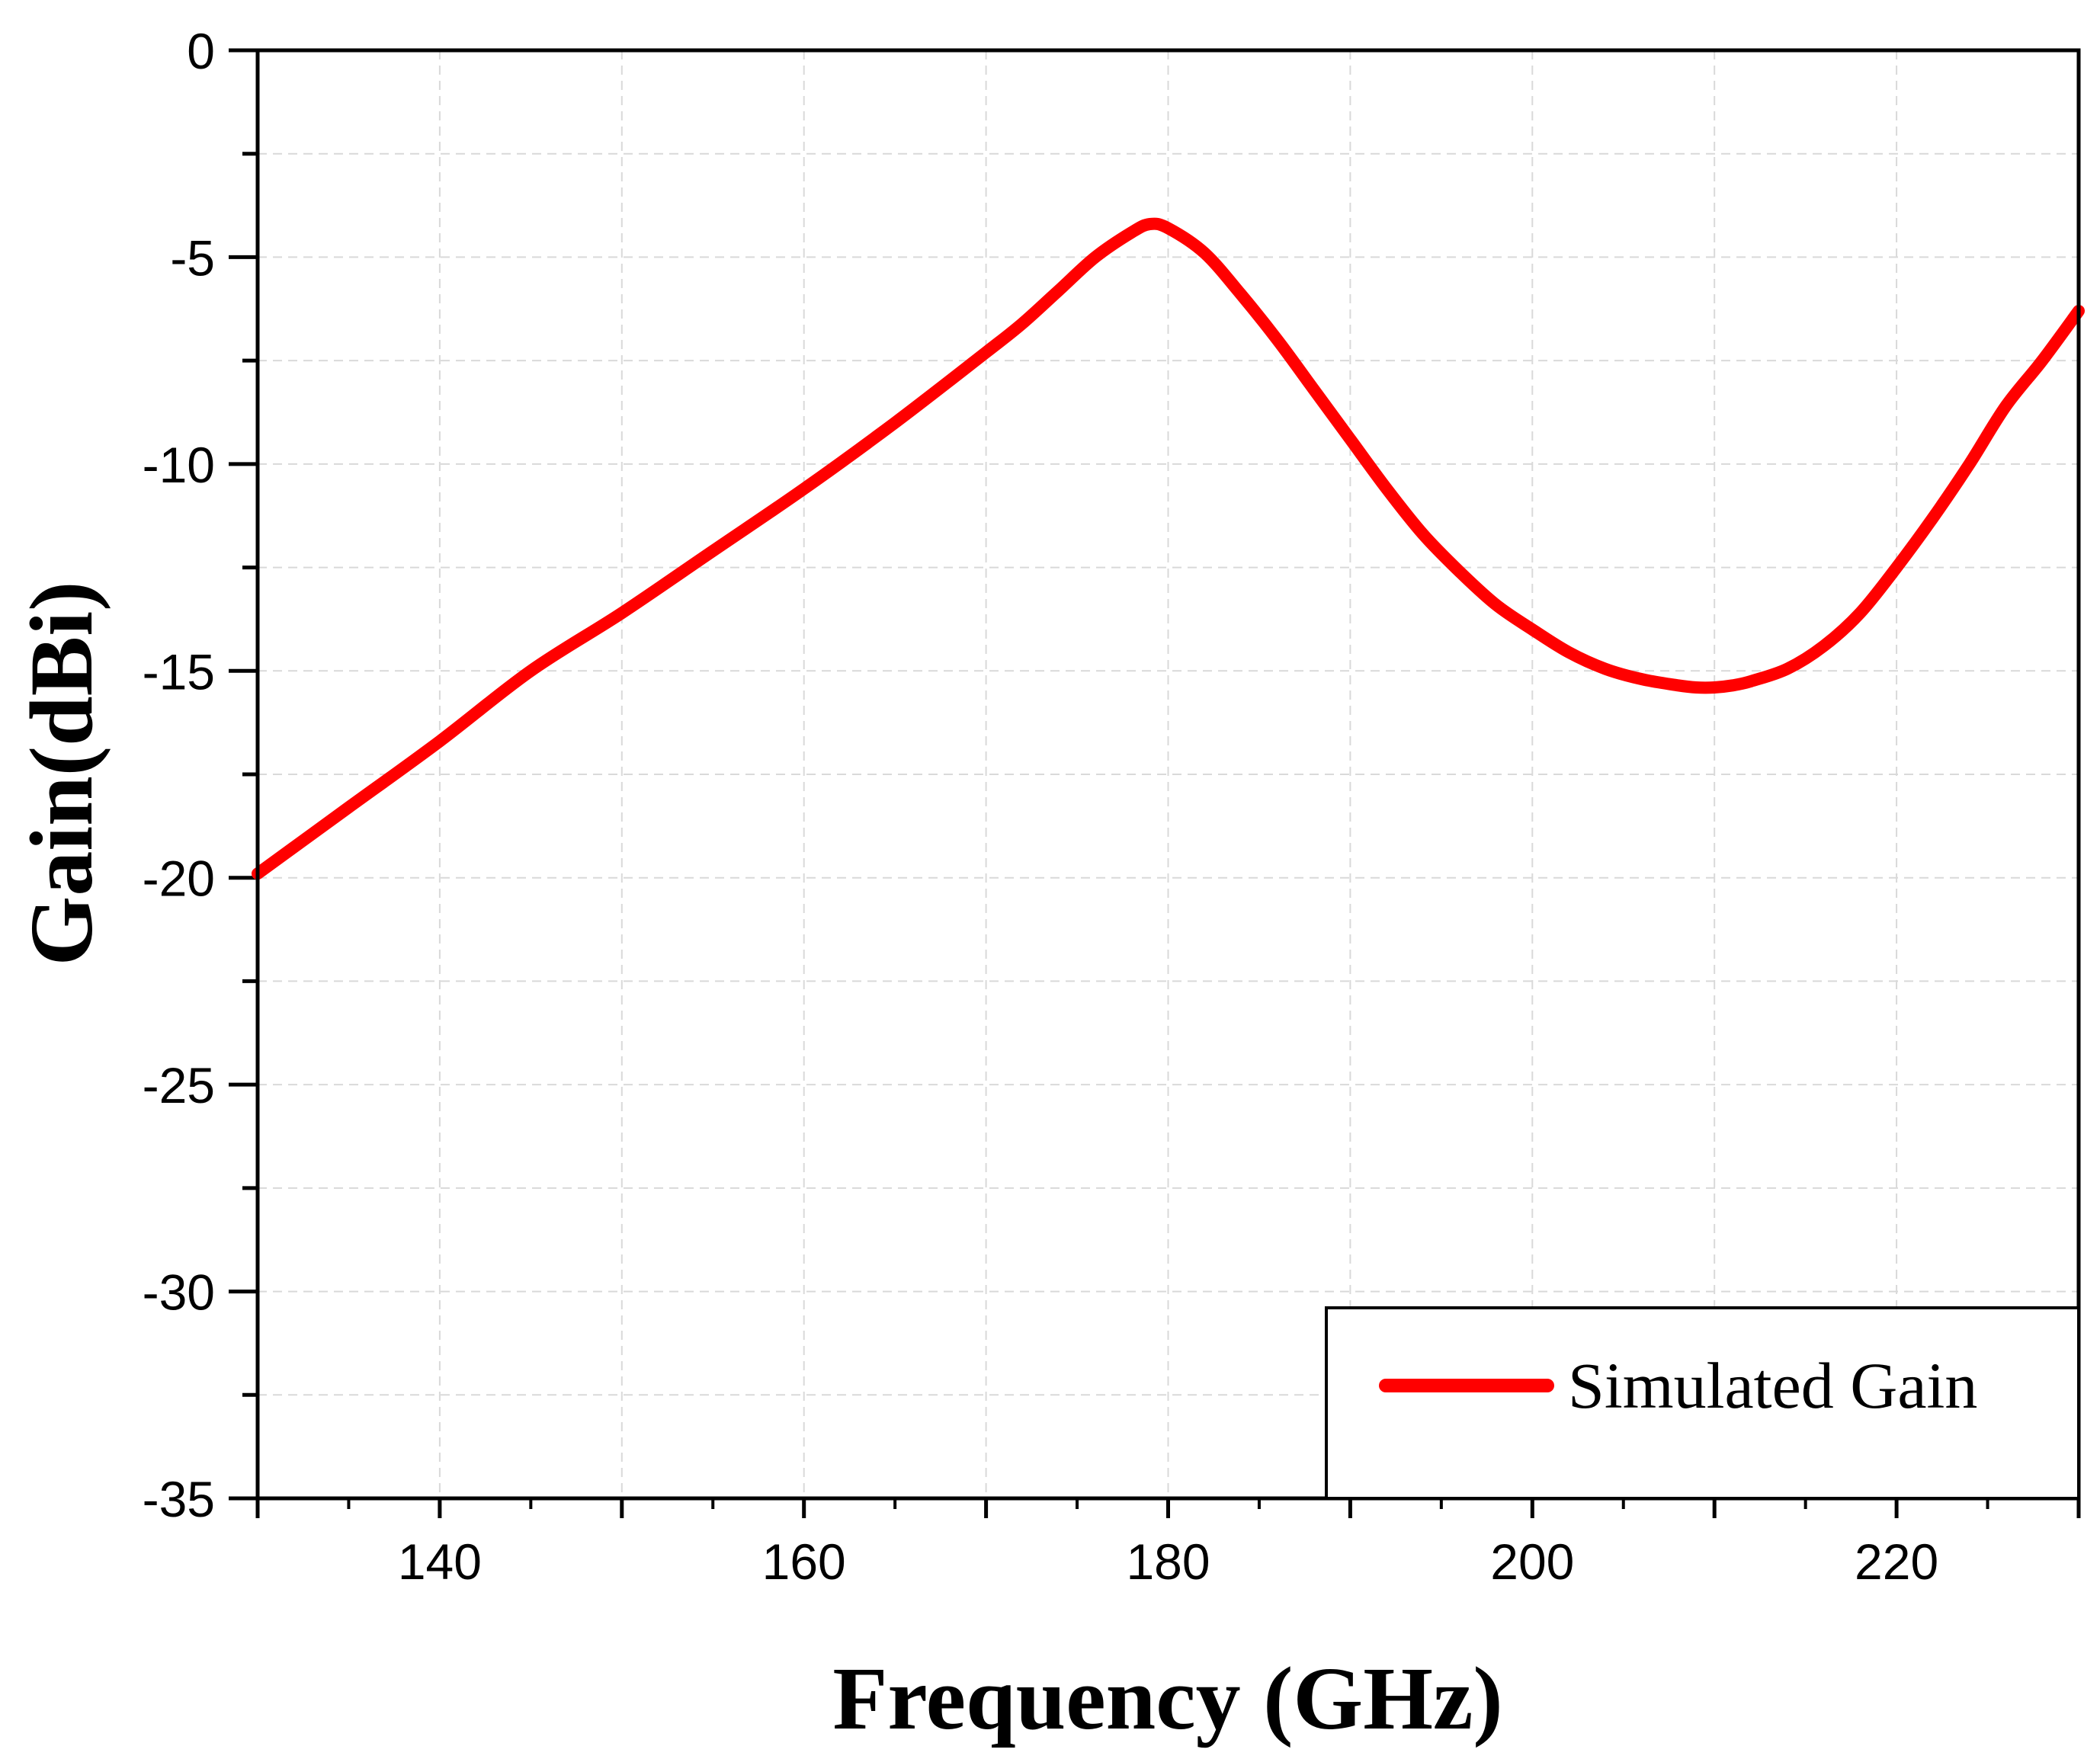 This screenshot has width=2100, height=1759. Describe the element at coordinates (179, 1292) in the screenshot. I see `y-tick-label: -30` at that location.